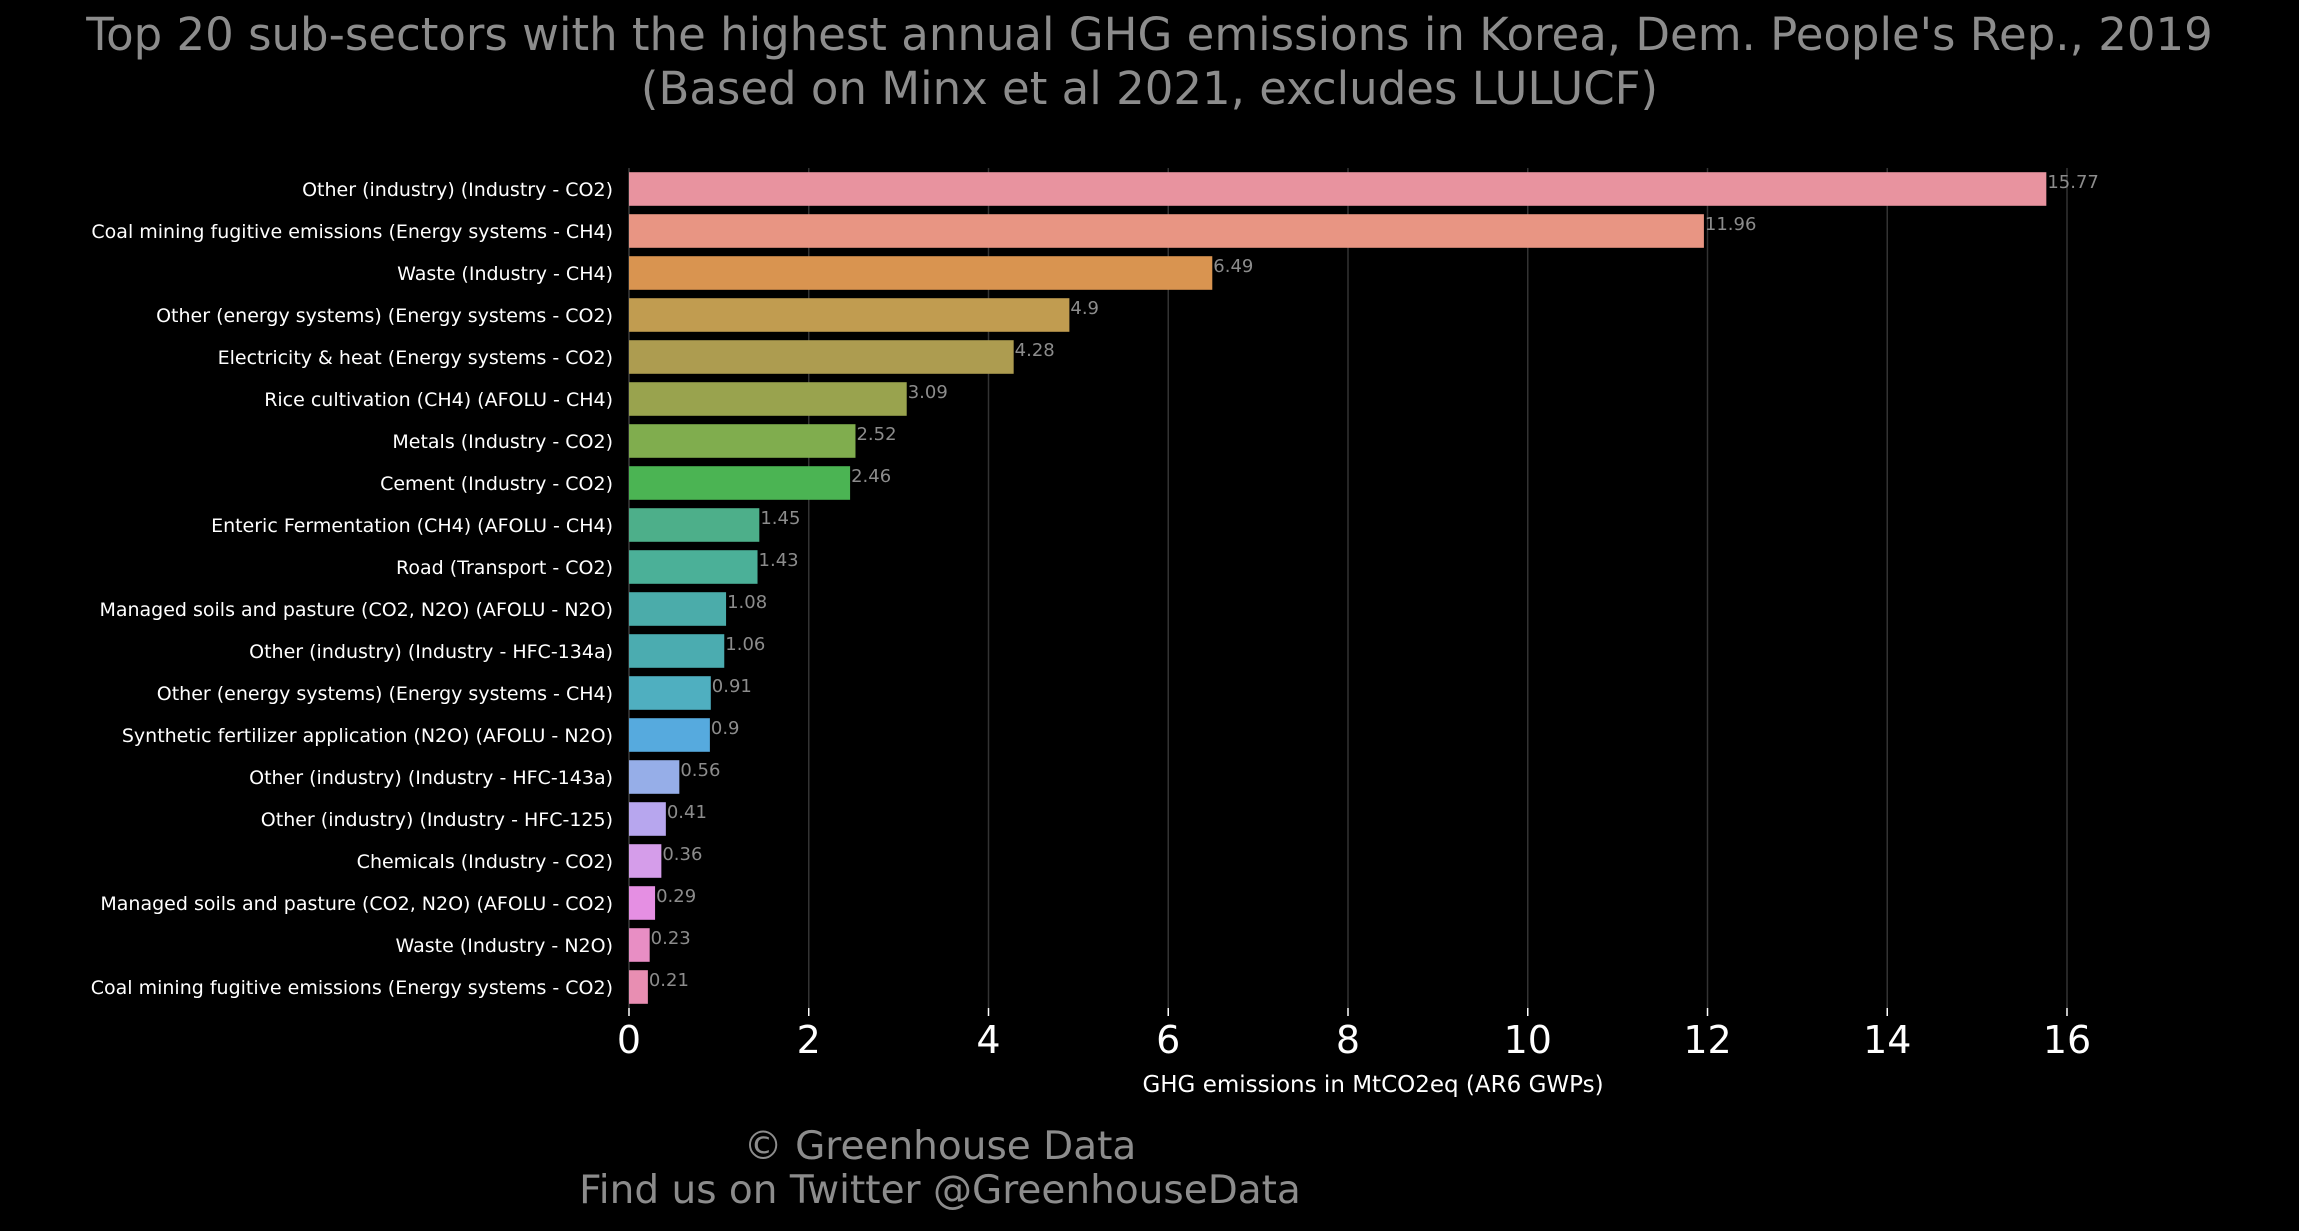 The image size is (2299, 1231). What do you see at coordinates (779, 560) in the screenshot?
I see `value-label: 1.43` at bounding box center [779, 560].